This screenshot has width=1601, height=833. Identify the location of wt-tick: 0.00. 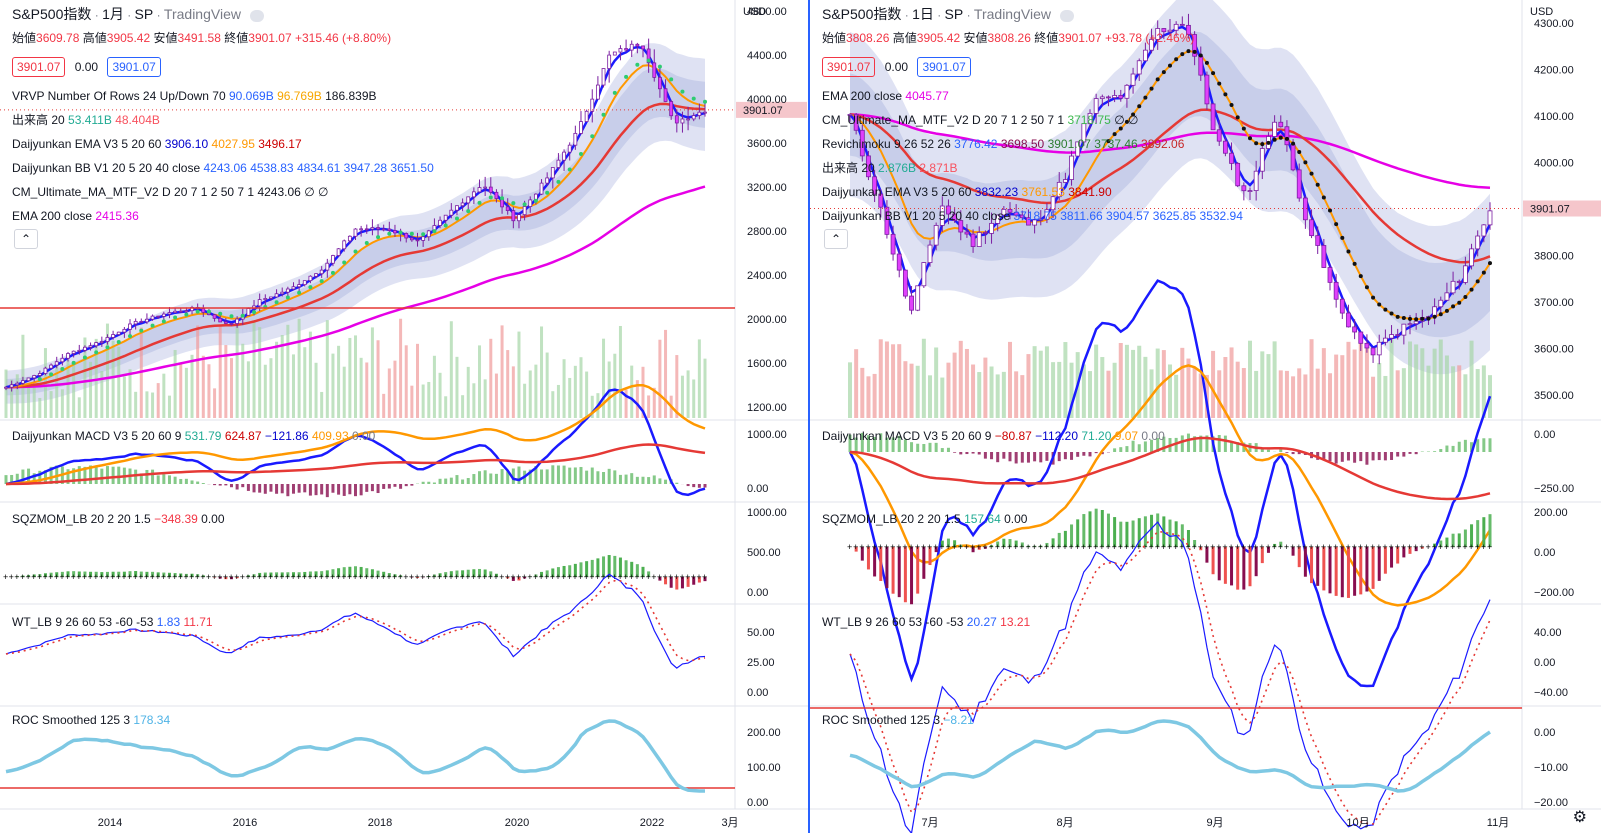
(757, 693).